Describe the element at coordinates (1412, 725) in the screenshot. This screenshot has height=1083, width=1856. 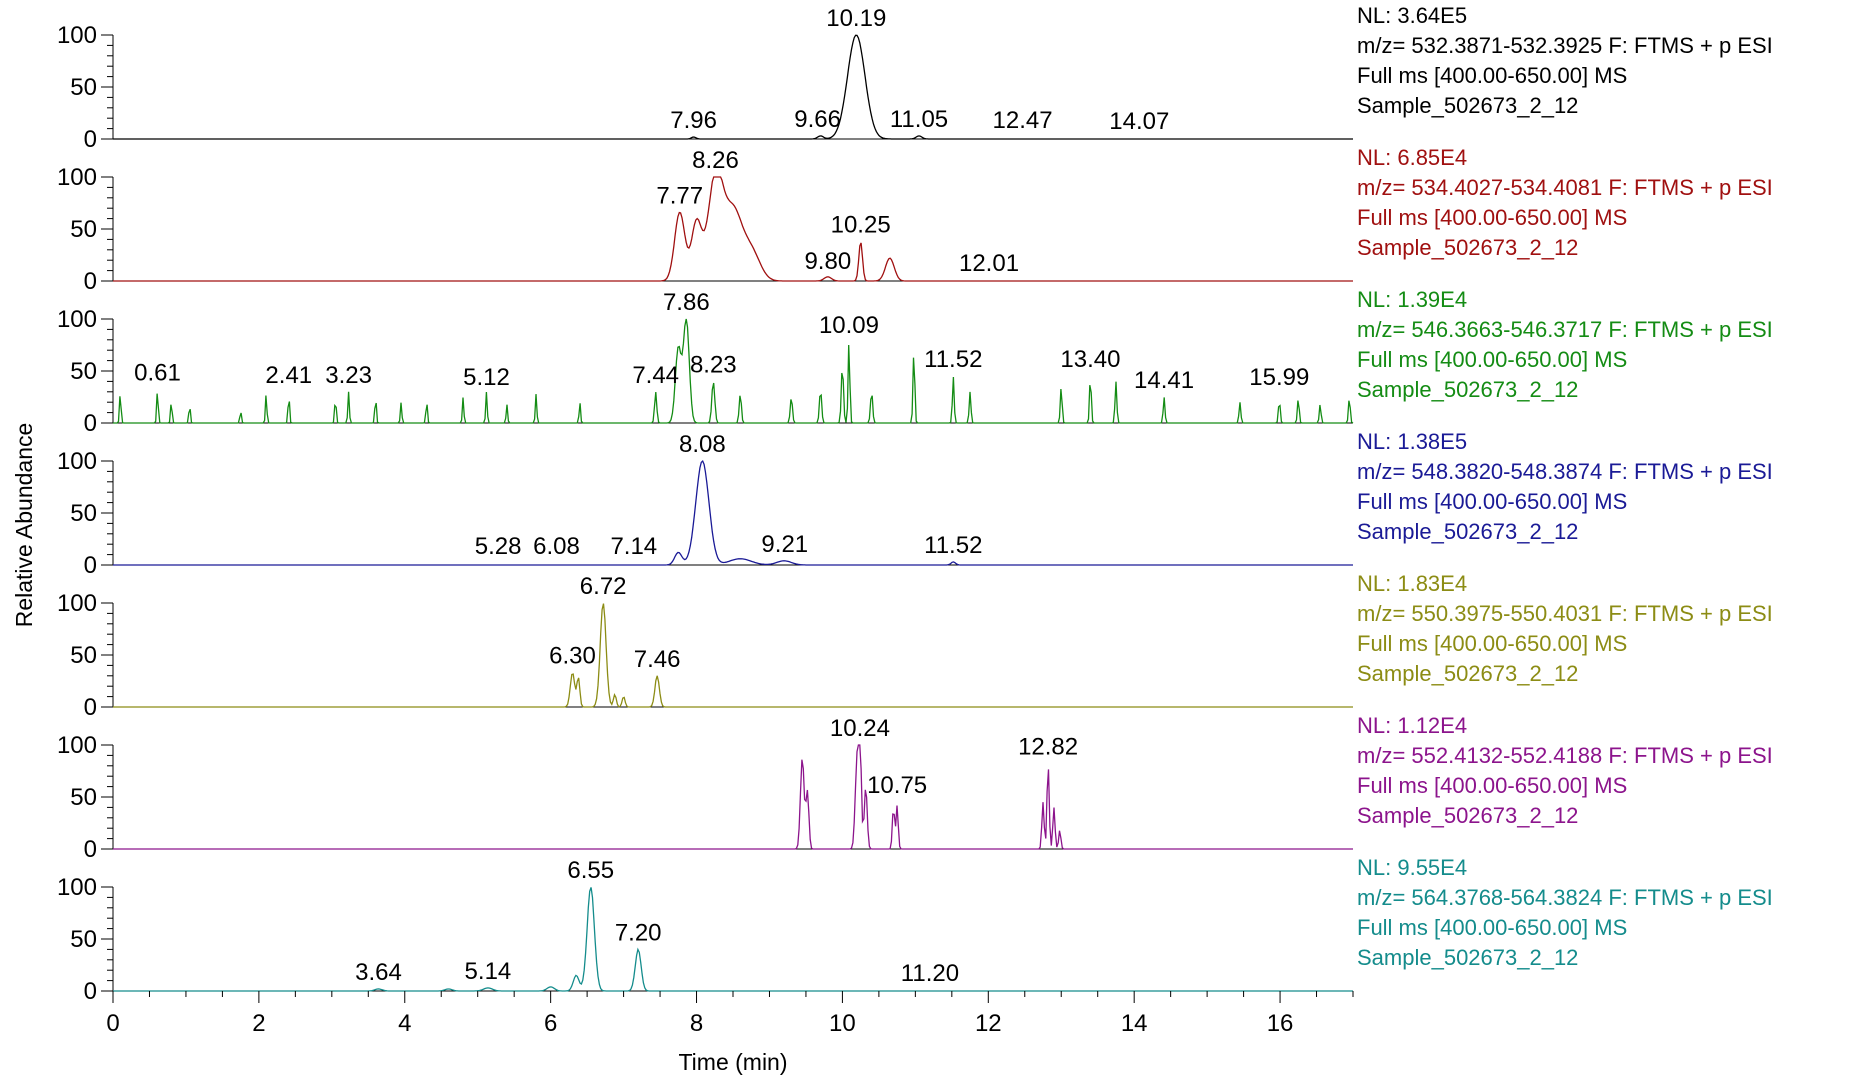
I see `normalization-level: NL: 1.12E4` at that location.